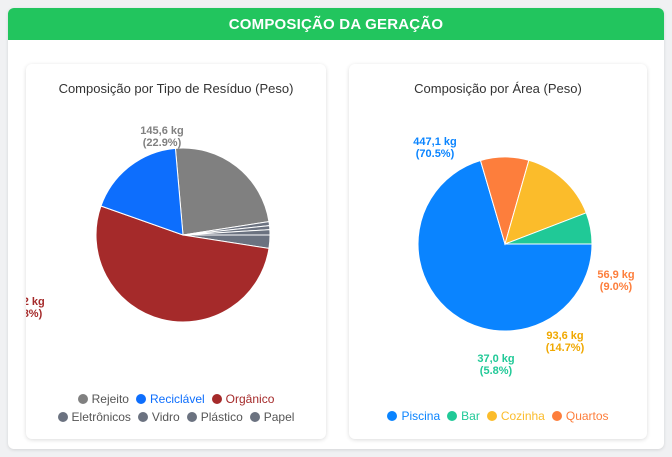 The height and width of the screenshot is (457, 672). I want to click on legend-label: Plástico, so click(221, 417).